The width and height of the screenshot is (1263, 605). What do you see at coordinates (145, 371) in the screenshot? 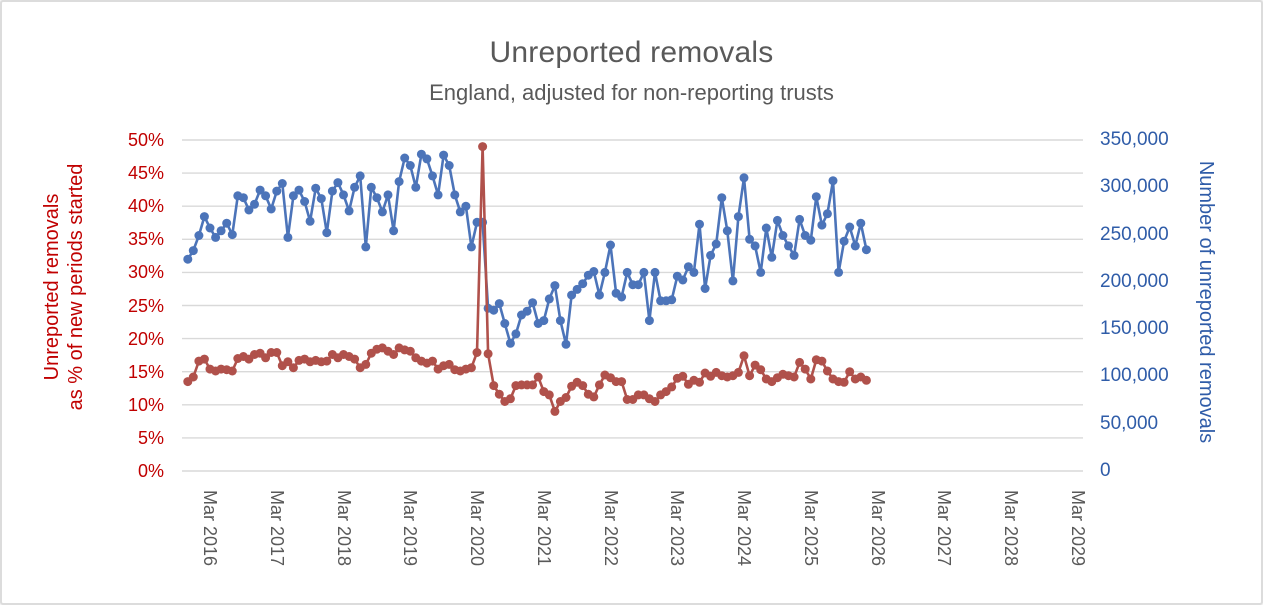
I see `y-left-tick-label: 15%` at bounding box center [145, 371].